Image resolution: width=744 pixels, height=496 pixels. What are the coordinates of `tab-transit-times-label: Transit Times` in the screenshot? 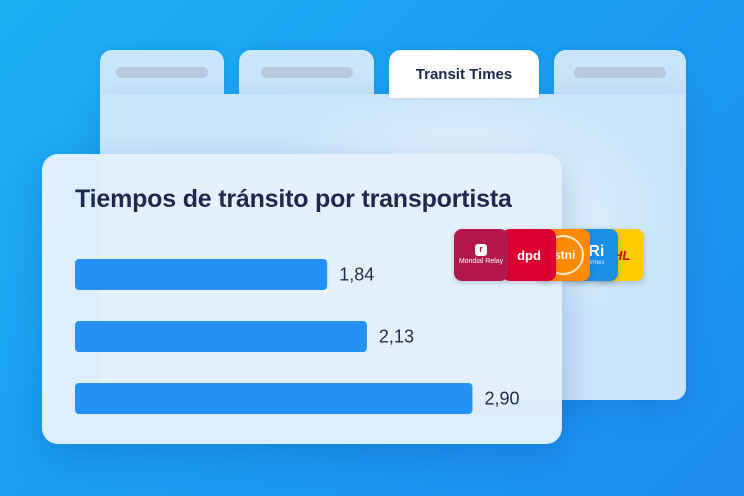 It's located at (464, 74).